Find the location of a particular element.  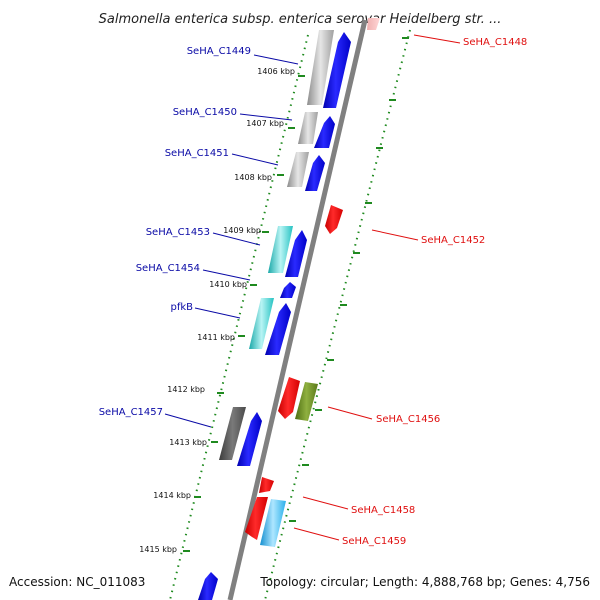

kbp-label: 1409 kbp is located at coordinates (242, 230).